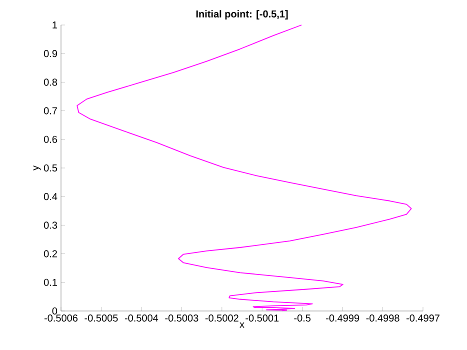  I want to click on x-tick-label: -0.5, so click(302, 318).